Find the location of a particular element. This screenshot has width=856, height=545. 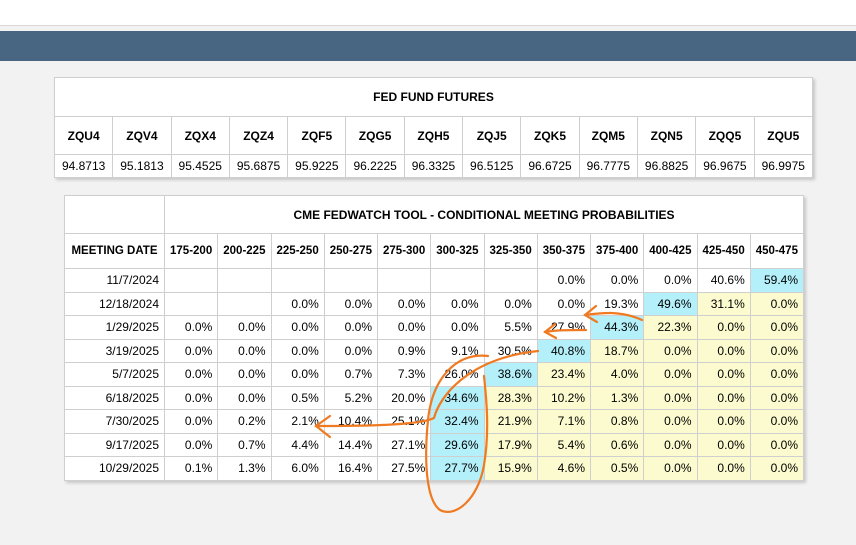

probability-cell: 40.6% is located at coordinates (723, 280).